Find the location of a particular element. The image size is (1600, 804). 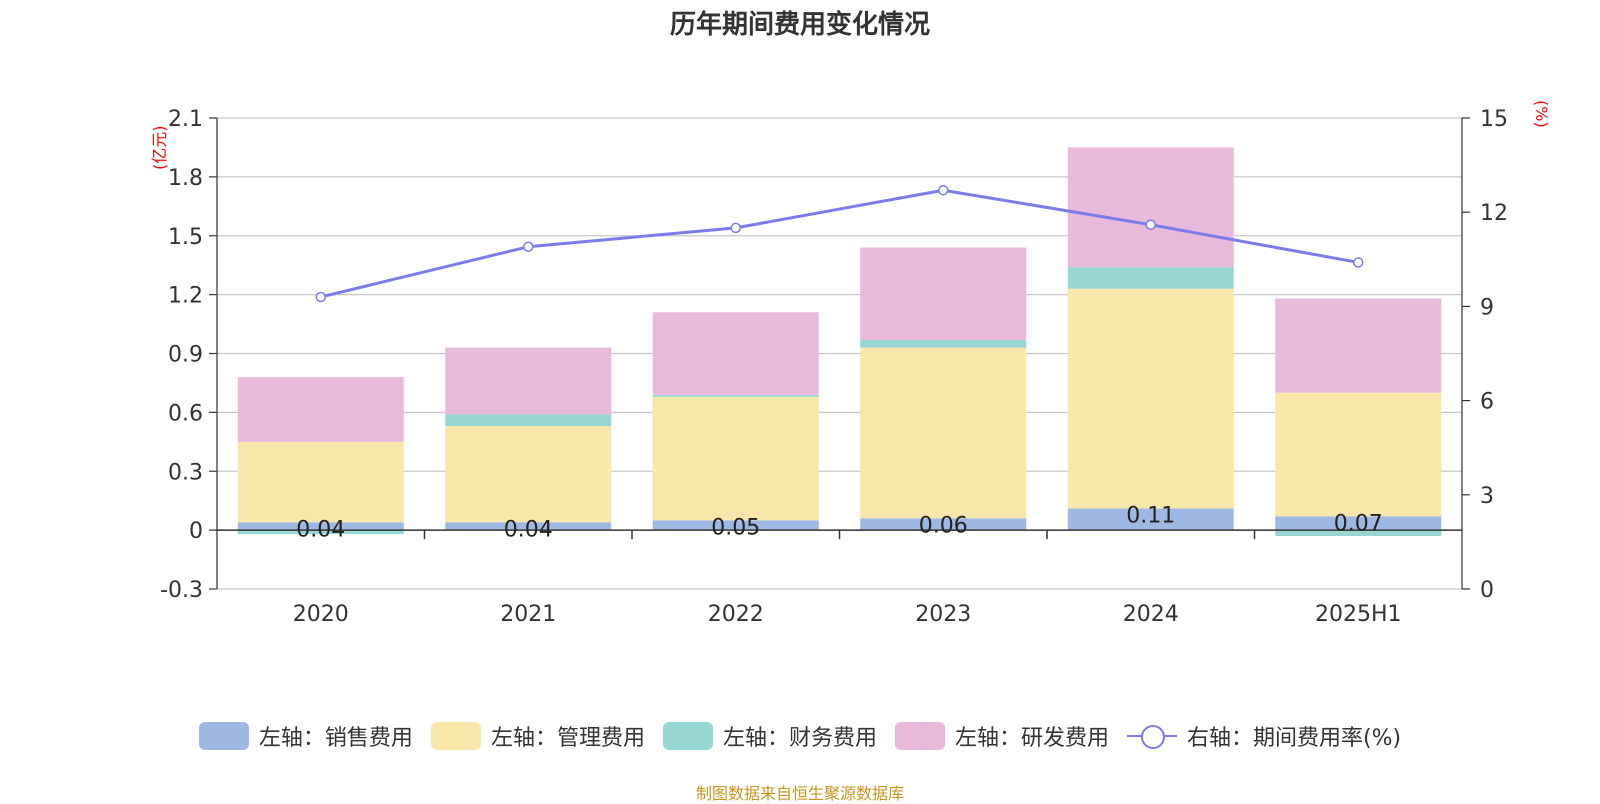

legend-item-finance: 左轴：财务费用 is located at coordinates (769, 736).